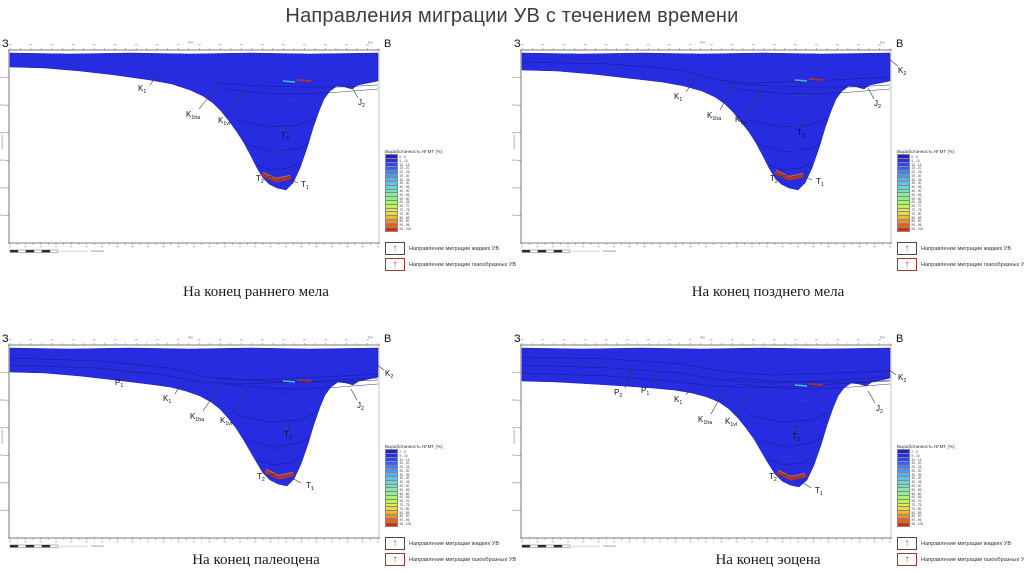 The width and height of the screenshot is (1024, 574). I want to click on red-maturity-streak, so click(816, 79).